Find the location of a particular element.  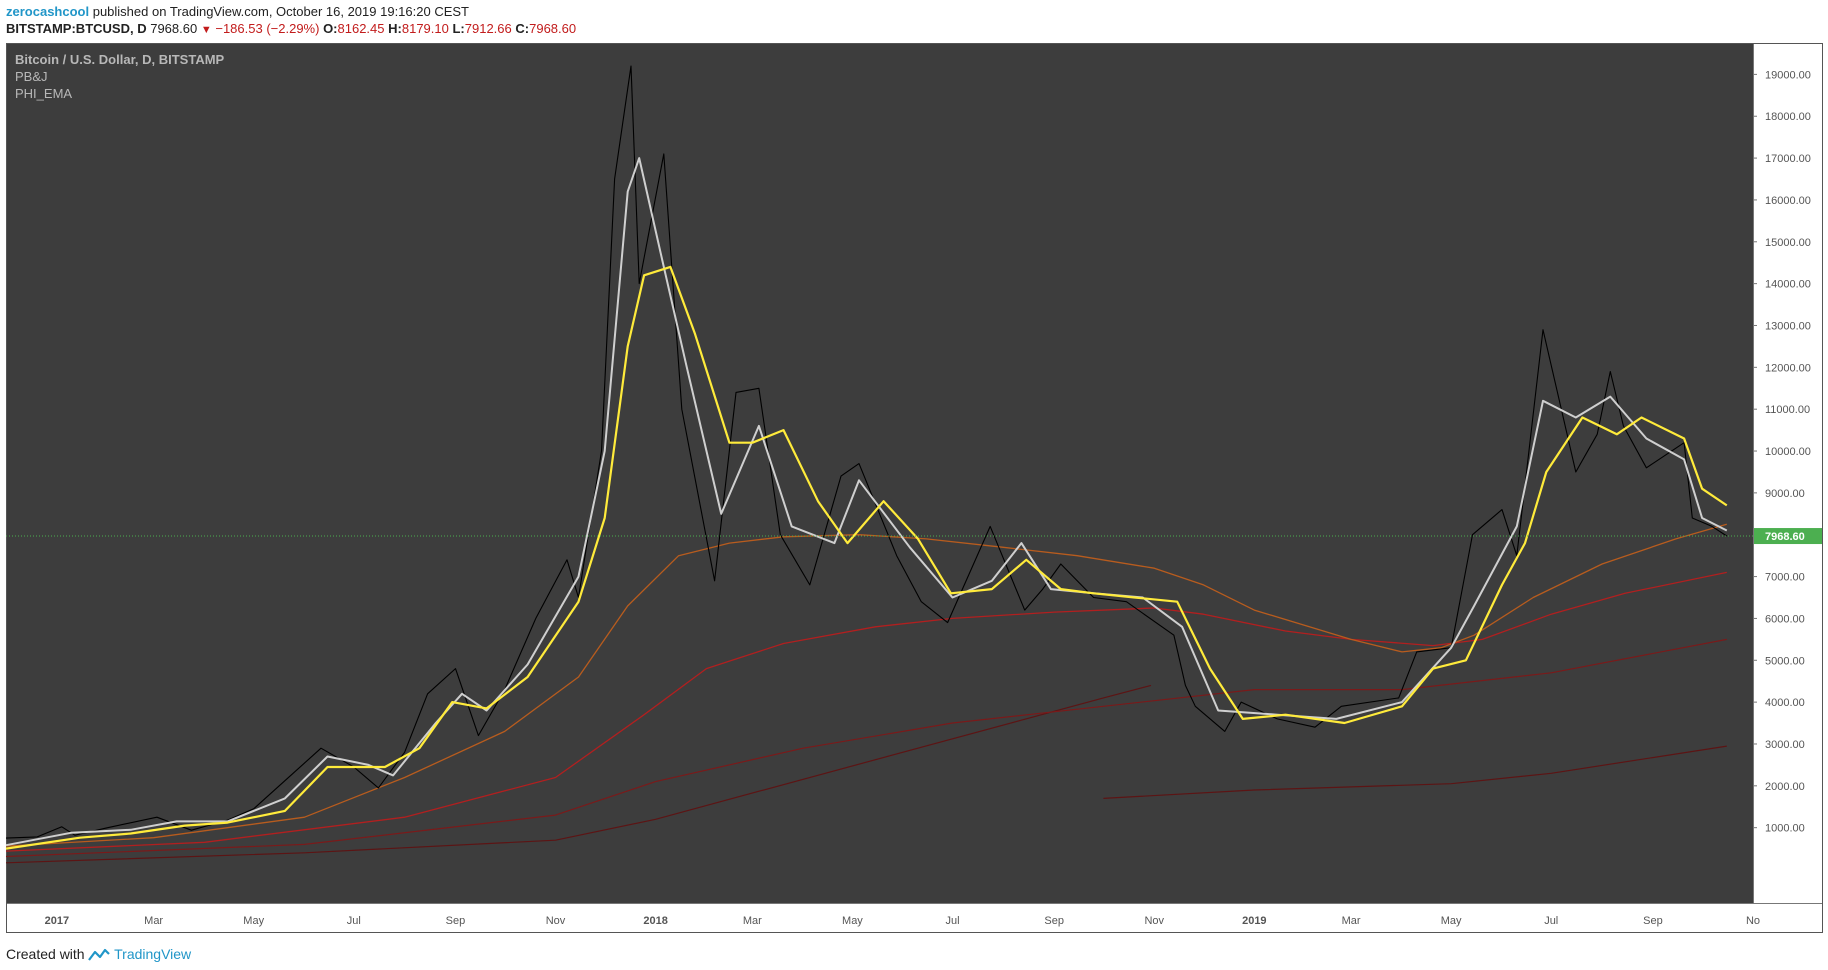

y-tick-label: 19000.00 is located at coordinates (1788, 75).